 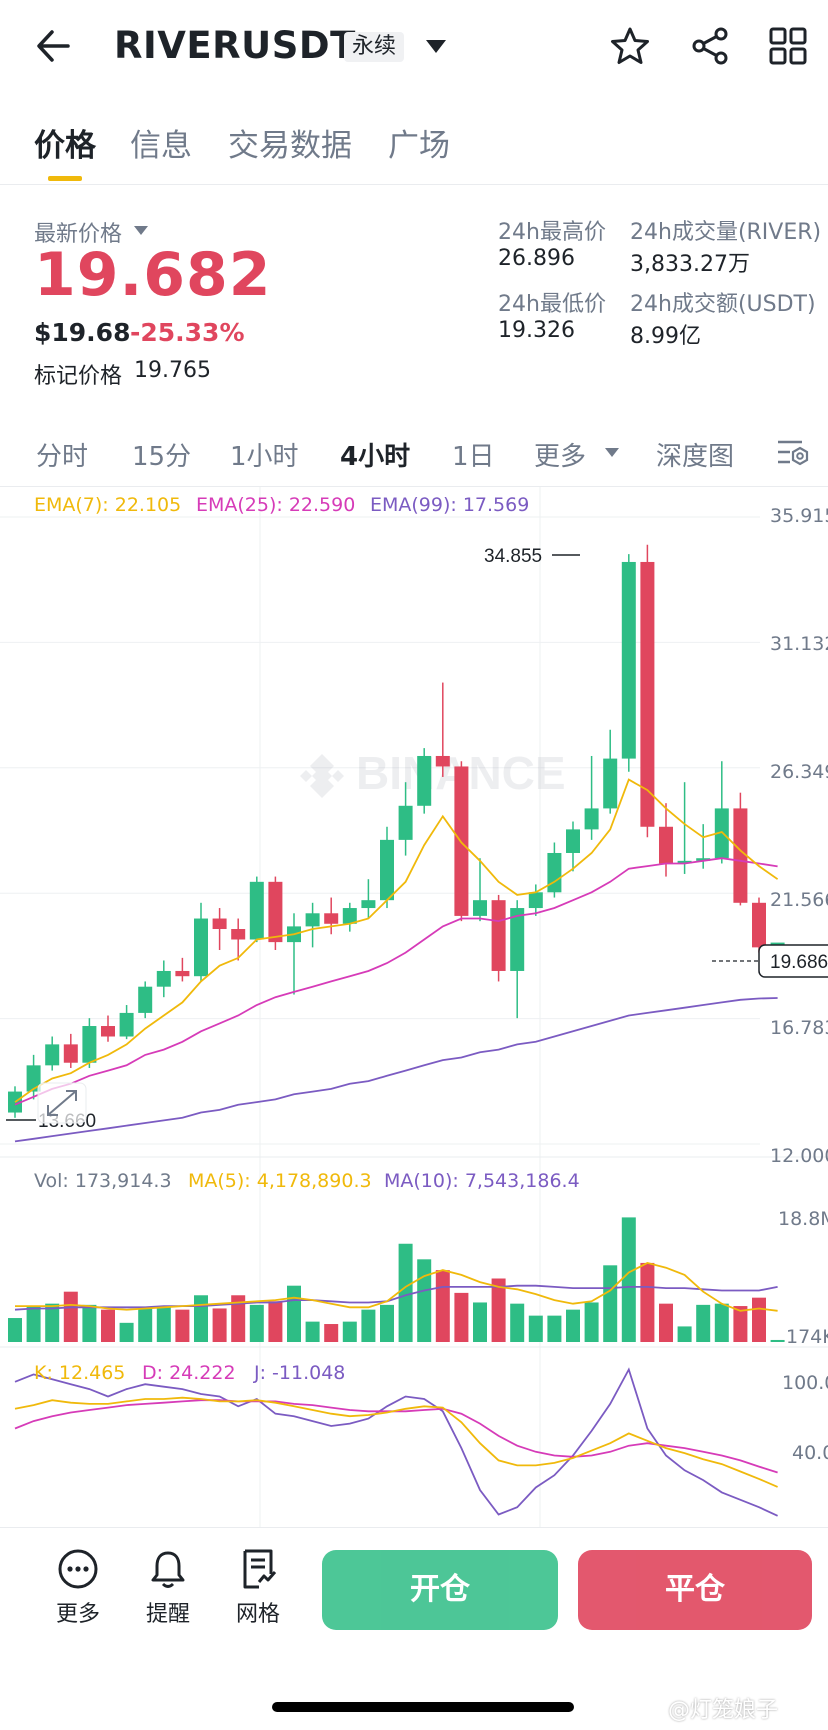 I want to click on tab-square: 广场, so click(x=419, y=146).